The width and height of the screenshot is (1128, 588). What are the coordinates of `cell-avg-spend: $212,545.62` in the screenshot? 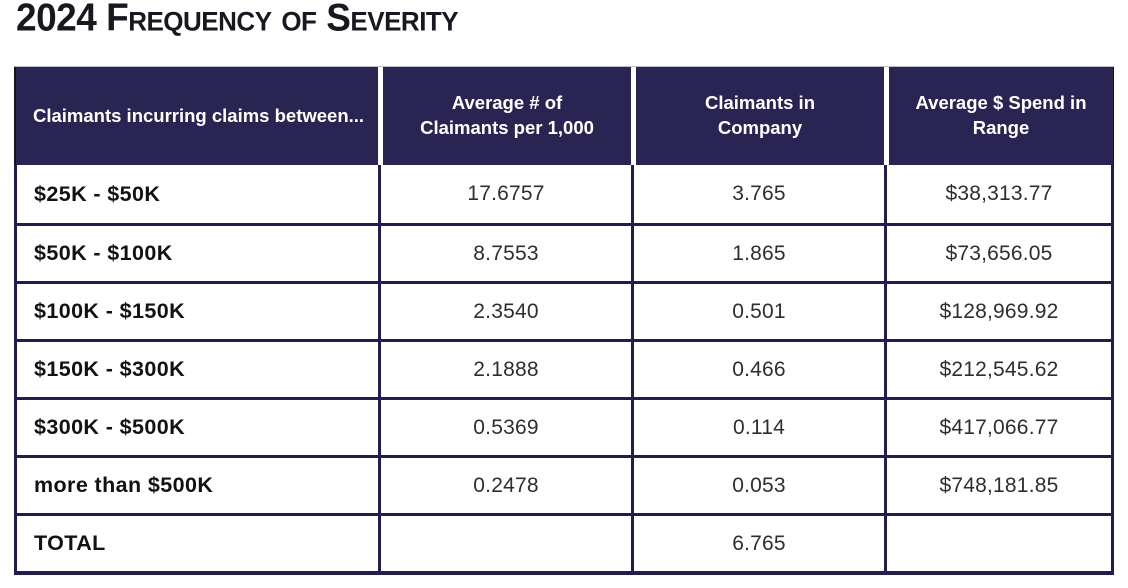 It's located at (997, 369).